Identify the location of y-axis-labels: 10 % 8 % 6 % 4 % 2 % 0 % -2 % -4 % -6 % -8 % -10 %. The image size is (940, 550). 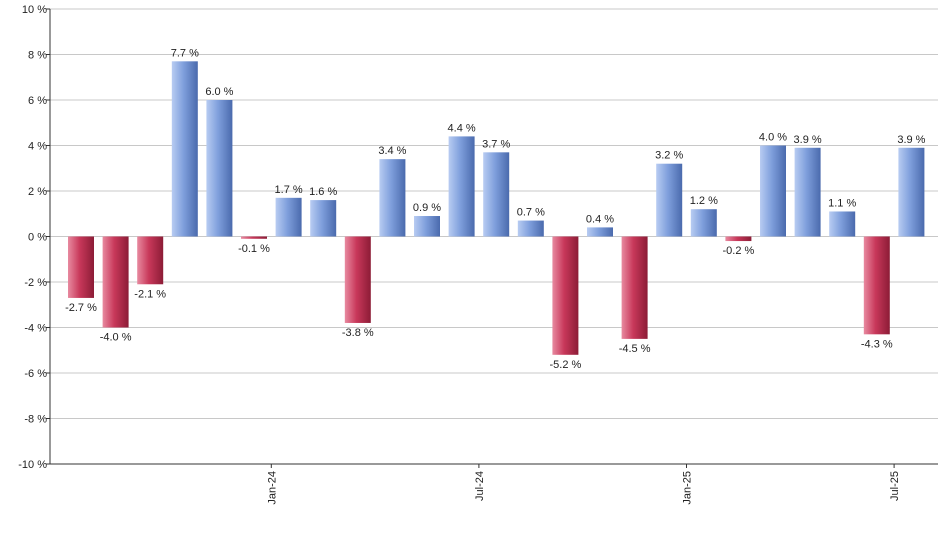
(32, 237).